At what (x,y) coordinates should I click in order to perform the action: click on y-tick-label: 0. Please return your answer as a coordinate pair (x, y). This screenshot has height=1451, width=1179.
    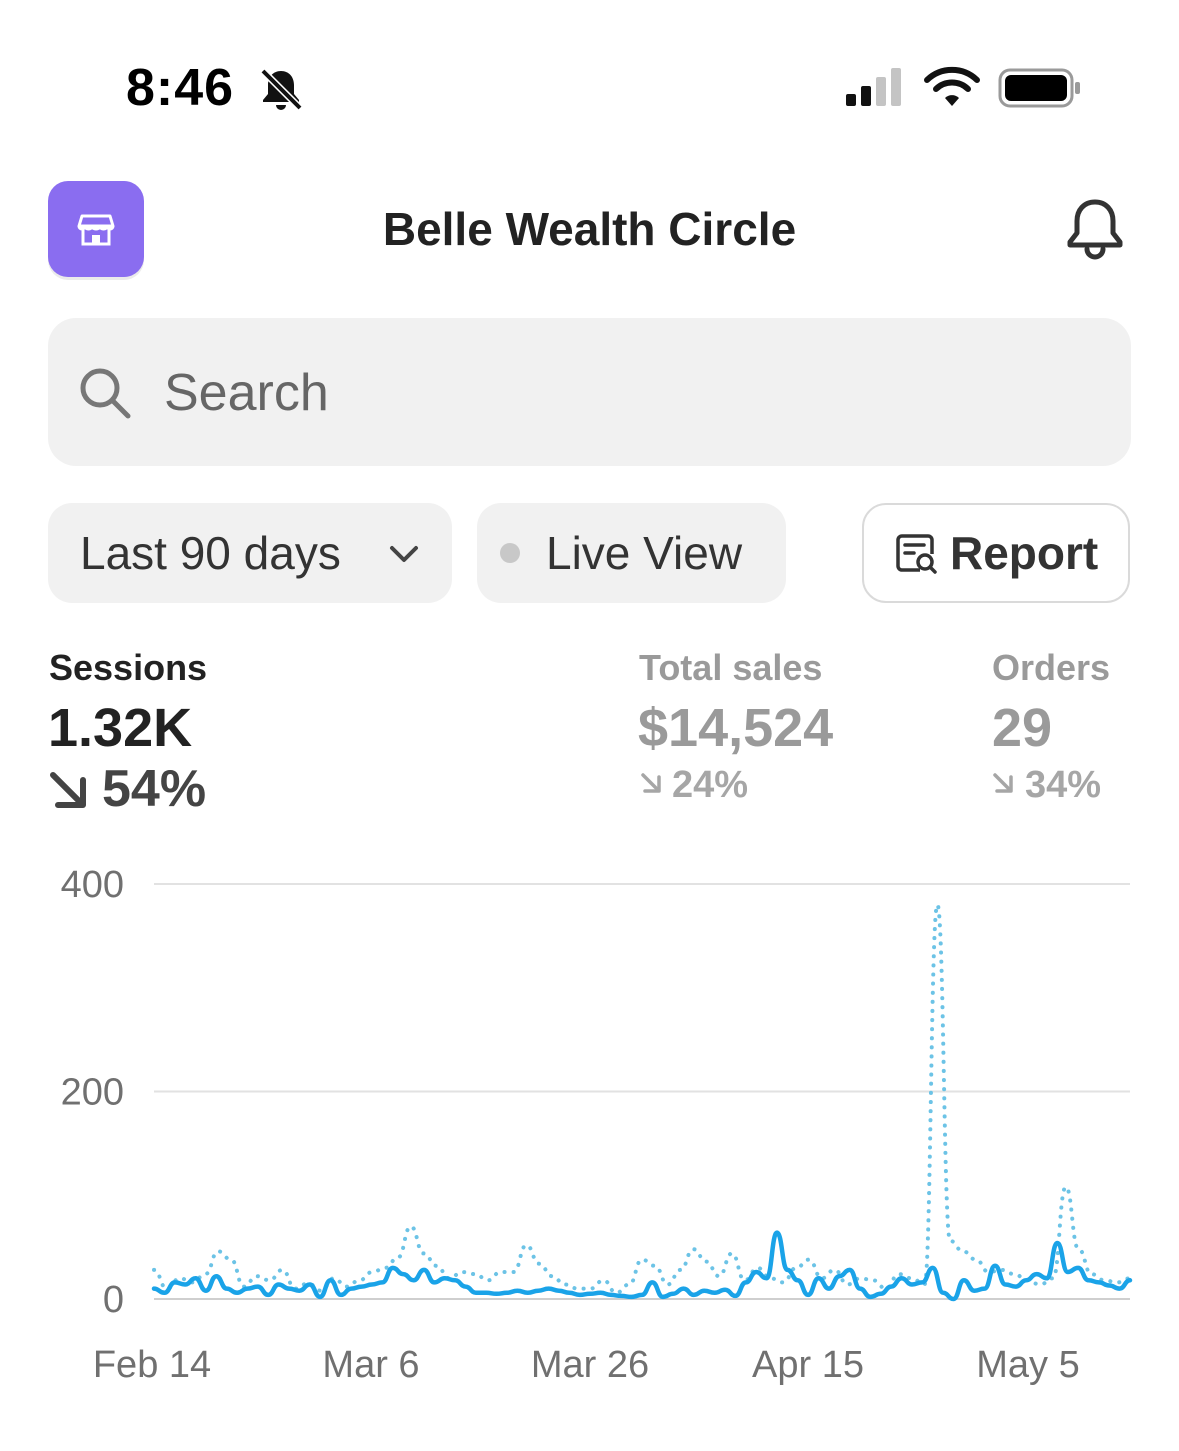
    Looking at the image, I should click on (113, 1300).